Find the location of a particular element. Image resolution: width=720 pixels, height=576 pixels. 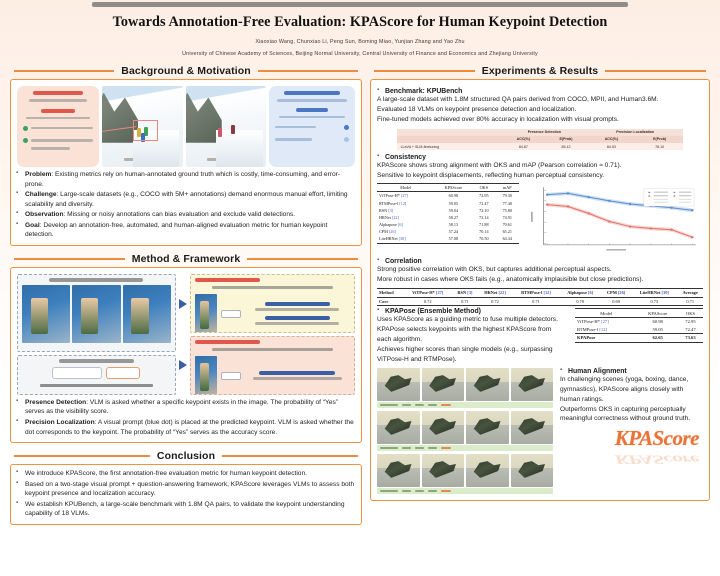

cell-value: 59.04 is located at coordinates (453, 210).